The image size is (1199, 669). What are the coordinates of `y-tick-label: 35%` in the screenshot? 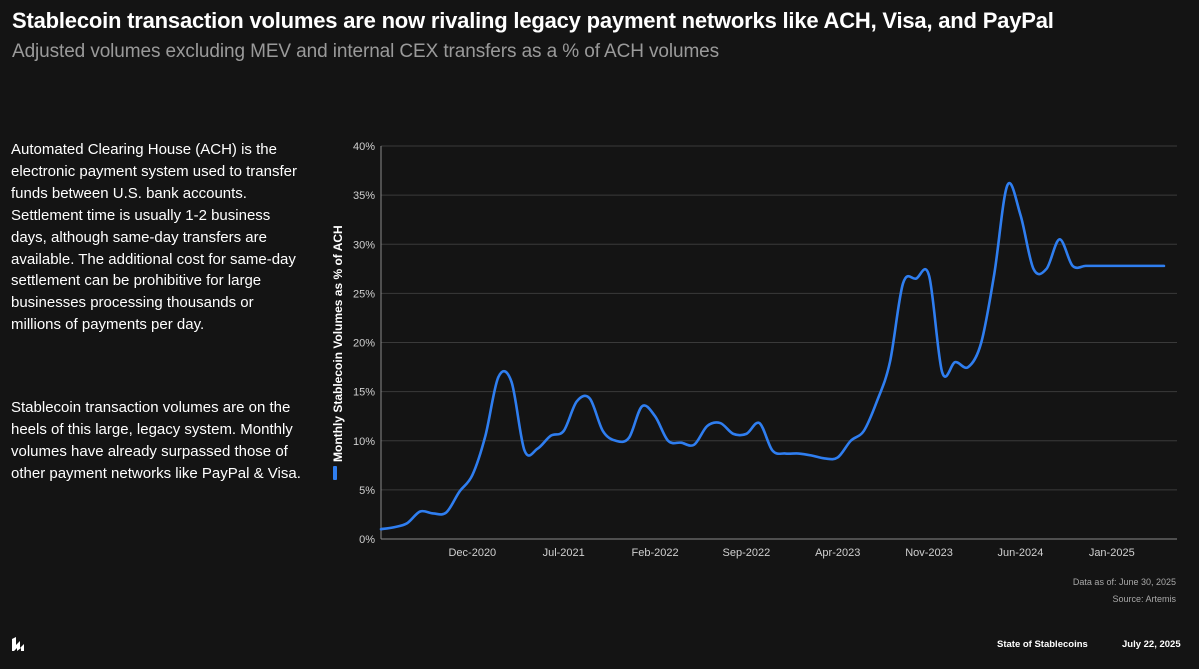 It's located at (364, 196).